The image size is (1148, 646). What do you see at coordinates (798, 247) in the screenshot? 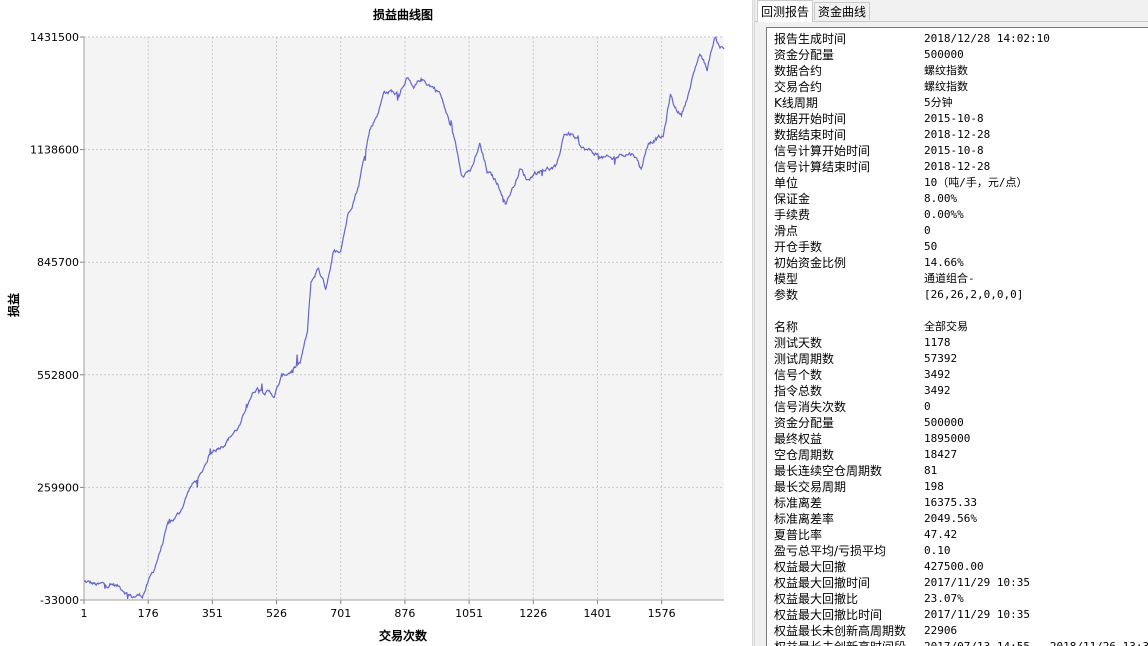
I see `report-row-key: 开仓手数` at bounding box center [798, 247].